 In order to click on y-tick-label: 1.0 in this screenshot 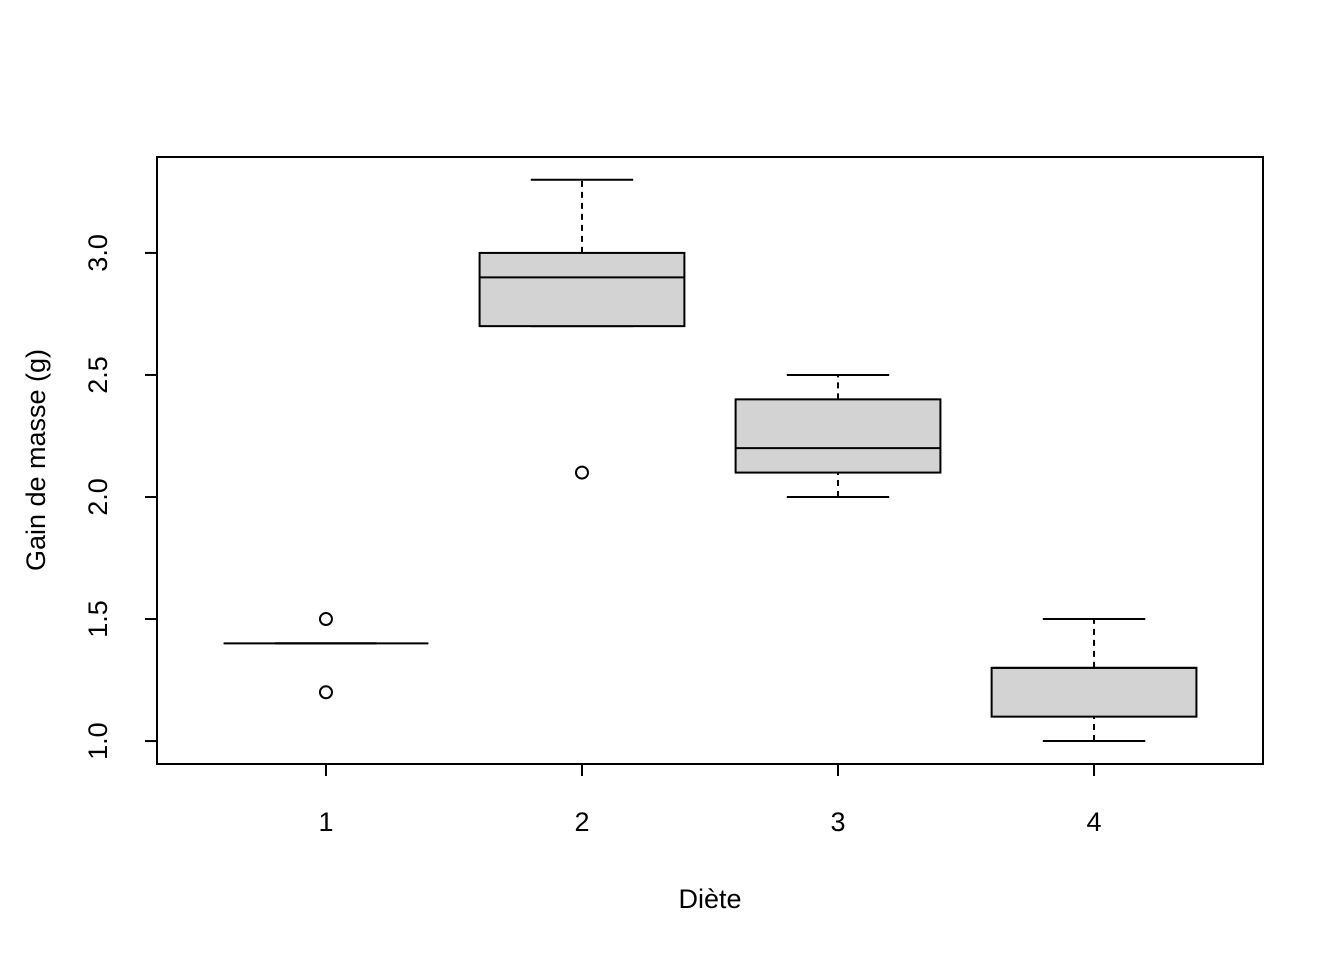, I will do `click(98, 741)`.